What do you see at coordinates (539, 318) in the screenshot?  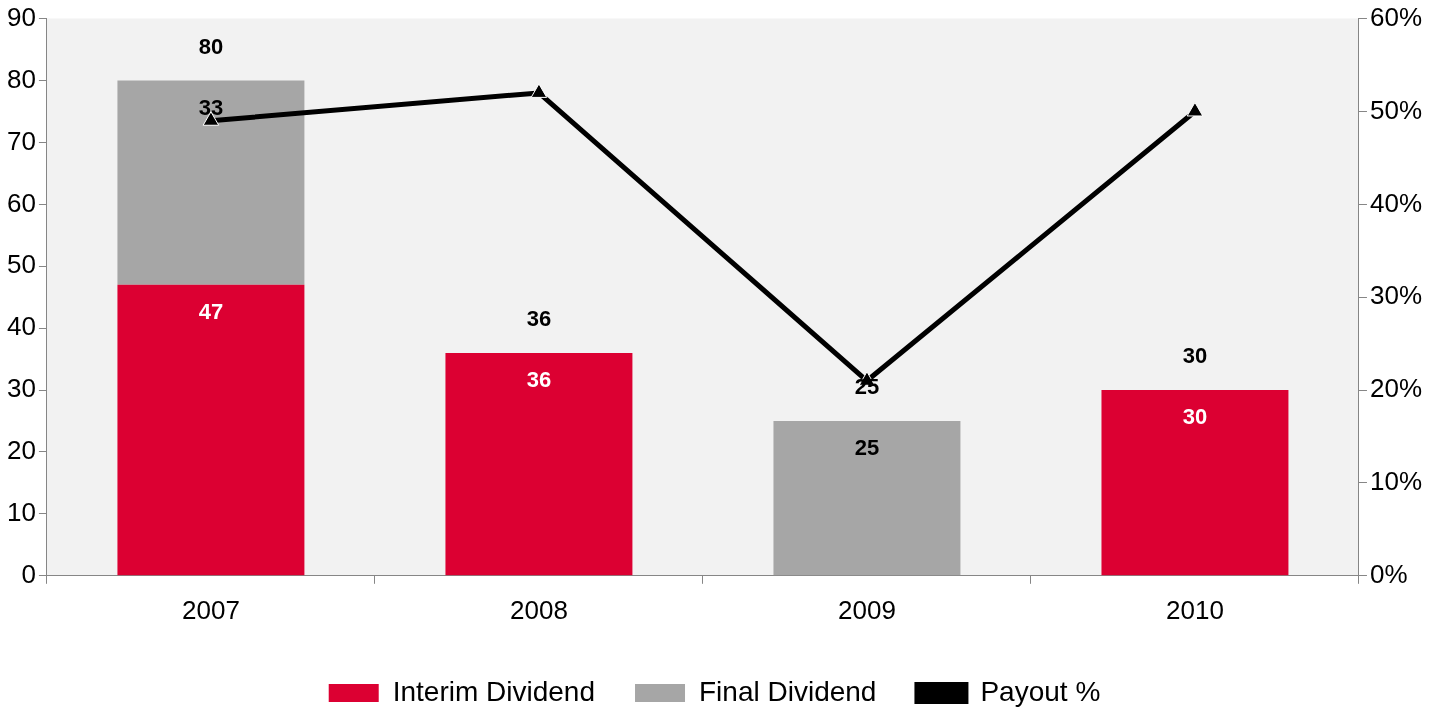 I see `total-label: 36` at bounding box center [539, 318].